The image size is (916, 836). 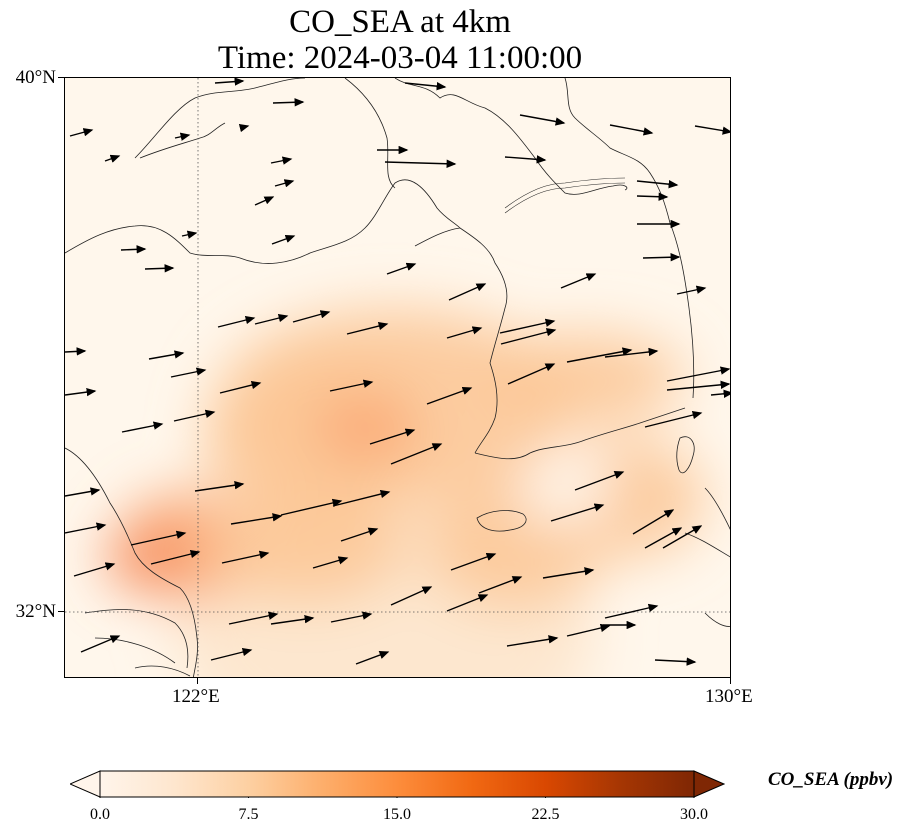 What do you see at coordinates (135, 650) in the screenshot?
I see `coastline-yangtze-south` at bounding box center [135, 650].